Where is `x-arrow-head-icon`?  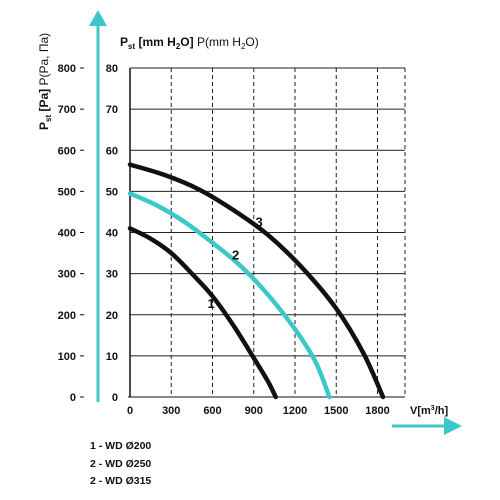 x-arrow-head-icon is located at coordinates (453, 426).